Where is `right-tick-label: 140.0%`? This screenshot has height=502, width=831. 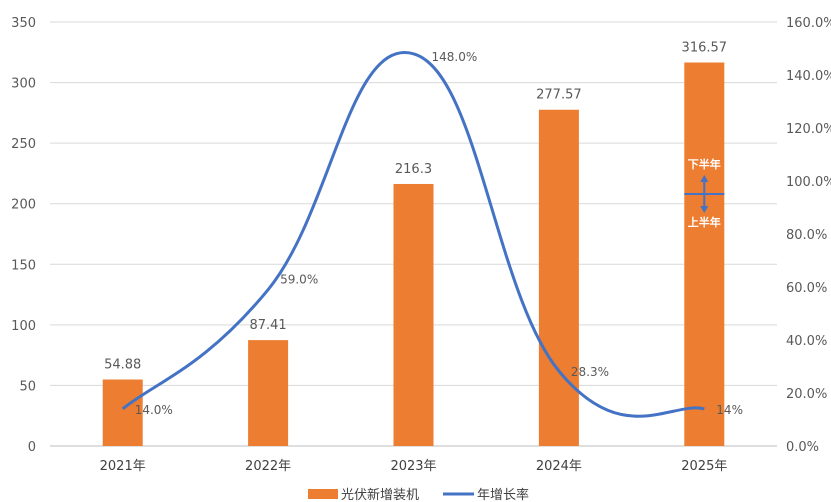 right-tick-label: 140.0% is located at coordinates (808, 76).